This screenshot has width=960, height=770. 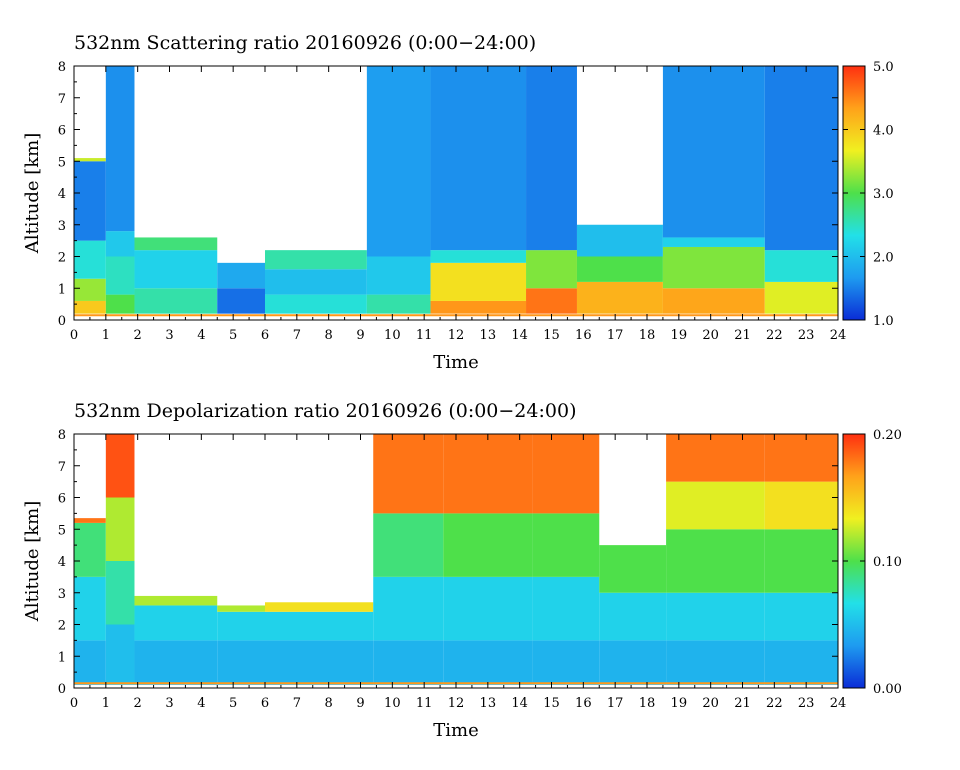 What do you see at coordinates (360, 703) in the screenshot?
I see `x-tick-label: 9` at bounding box center [360, 703].